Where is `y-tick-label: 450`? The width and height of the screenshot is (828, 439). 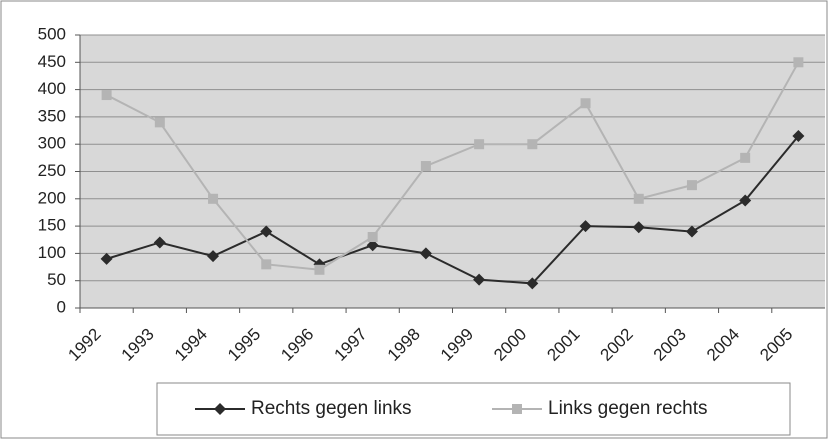 y-tick-label: 450 is located at coordinates (52, 61).